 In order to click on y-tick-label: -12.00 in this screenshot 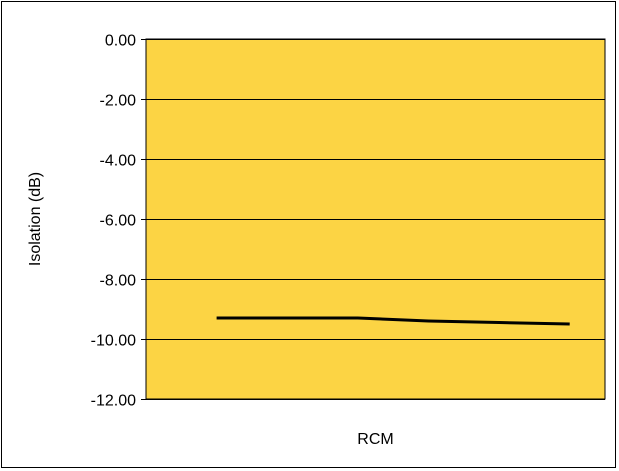, I will do `click(113, 401)`.